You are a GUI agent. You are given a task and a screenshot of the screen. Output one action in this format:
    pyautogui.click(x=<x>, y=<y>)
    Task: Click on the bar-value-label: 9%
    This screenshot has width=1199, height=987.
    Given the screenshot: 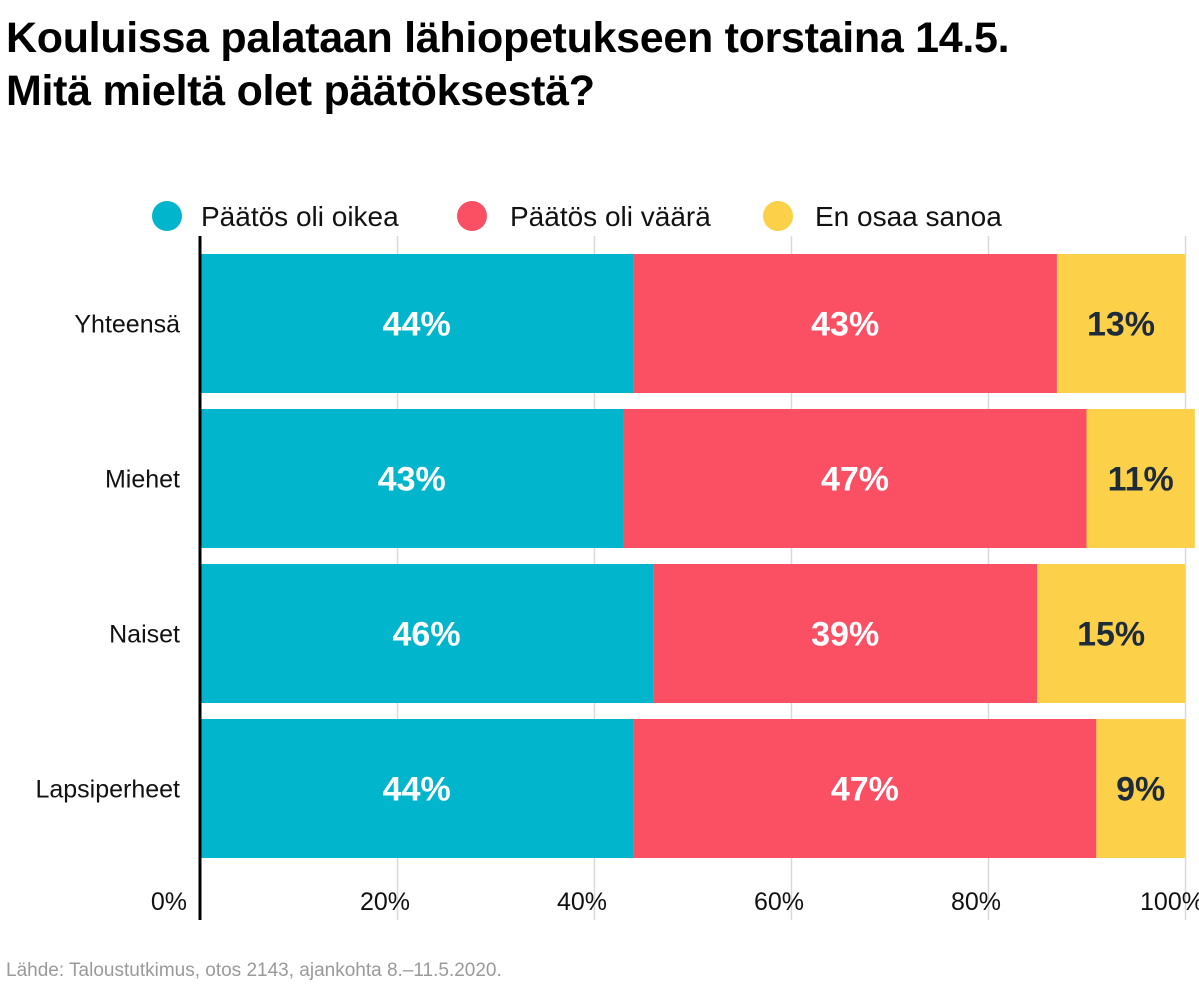 What is the action you would take?
    pyautogui.click(x=1140, y=790)
    